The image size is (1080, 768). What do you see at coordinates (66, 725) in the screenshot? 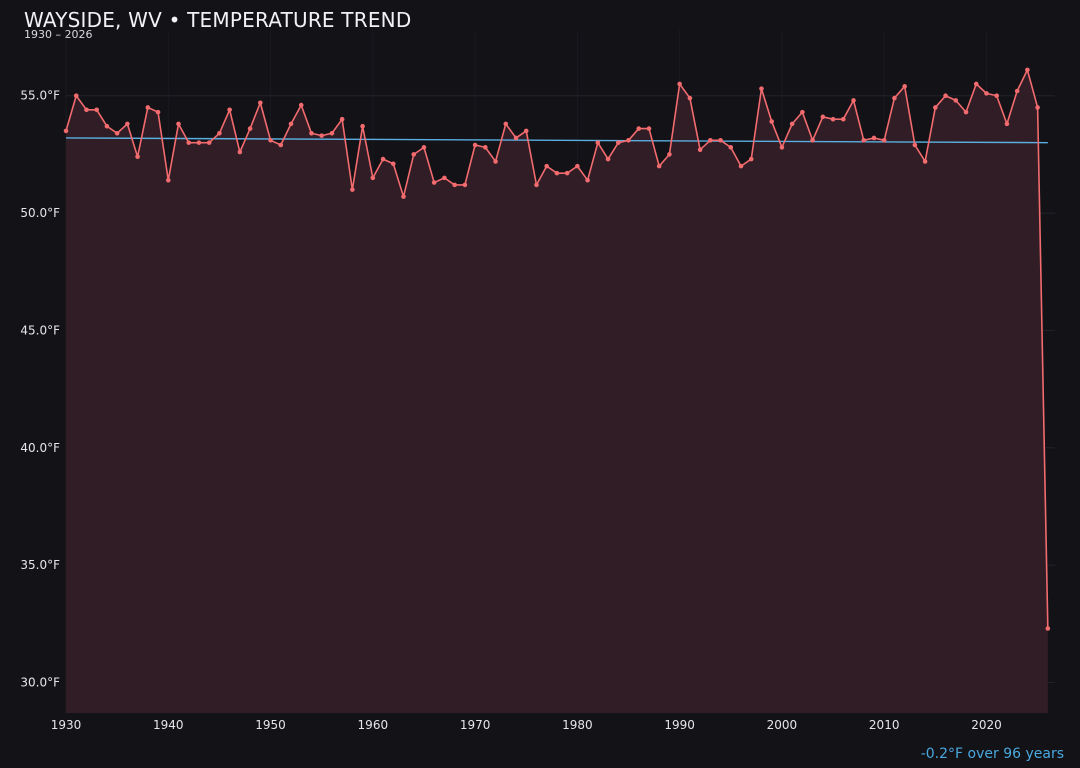
I see `x-tick-label: 1930` at bounding box center [66, 725].